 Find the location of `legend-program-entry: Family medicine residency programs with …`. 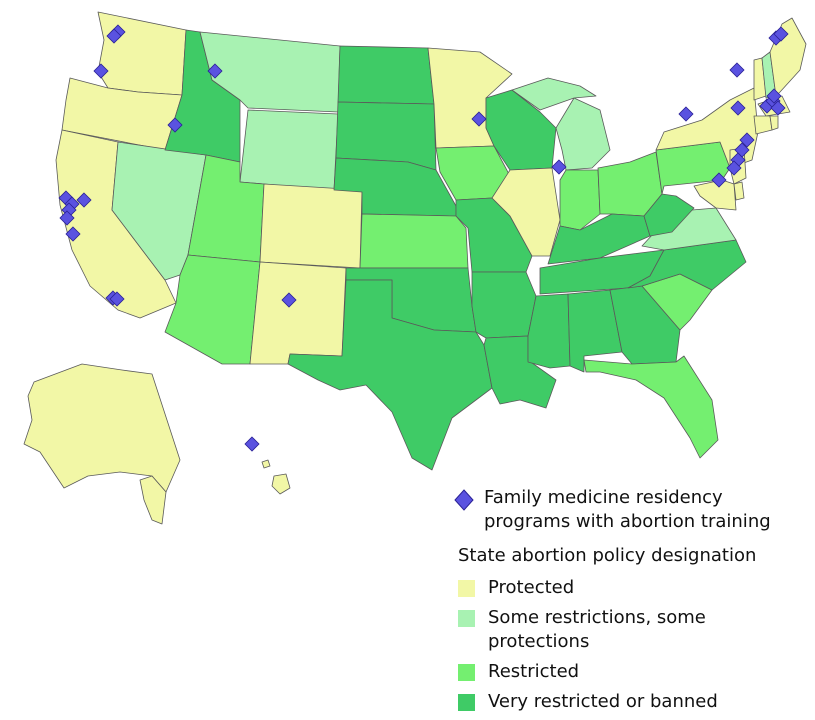

legend-program-entry: Family medicine residency programs with … is located at coordinates (632, 510).